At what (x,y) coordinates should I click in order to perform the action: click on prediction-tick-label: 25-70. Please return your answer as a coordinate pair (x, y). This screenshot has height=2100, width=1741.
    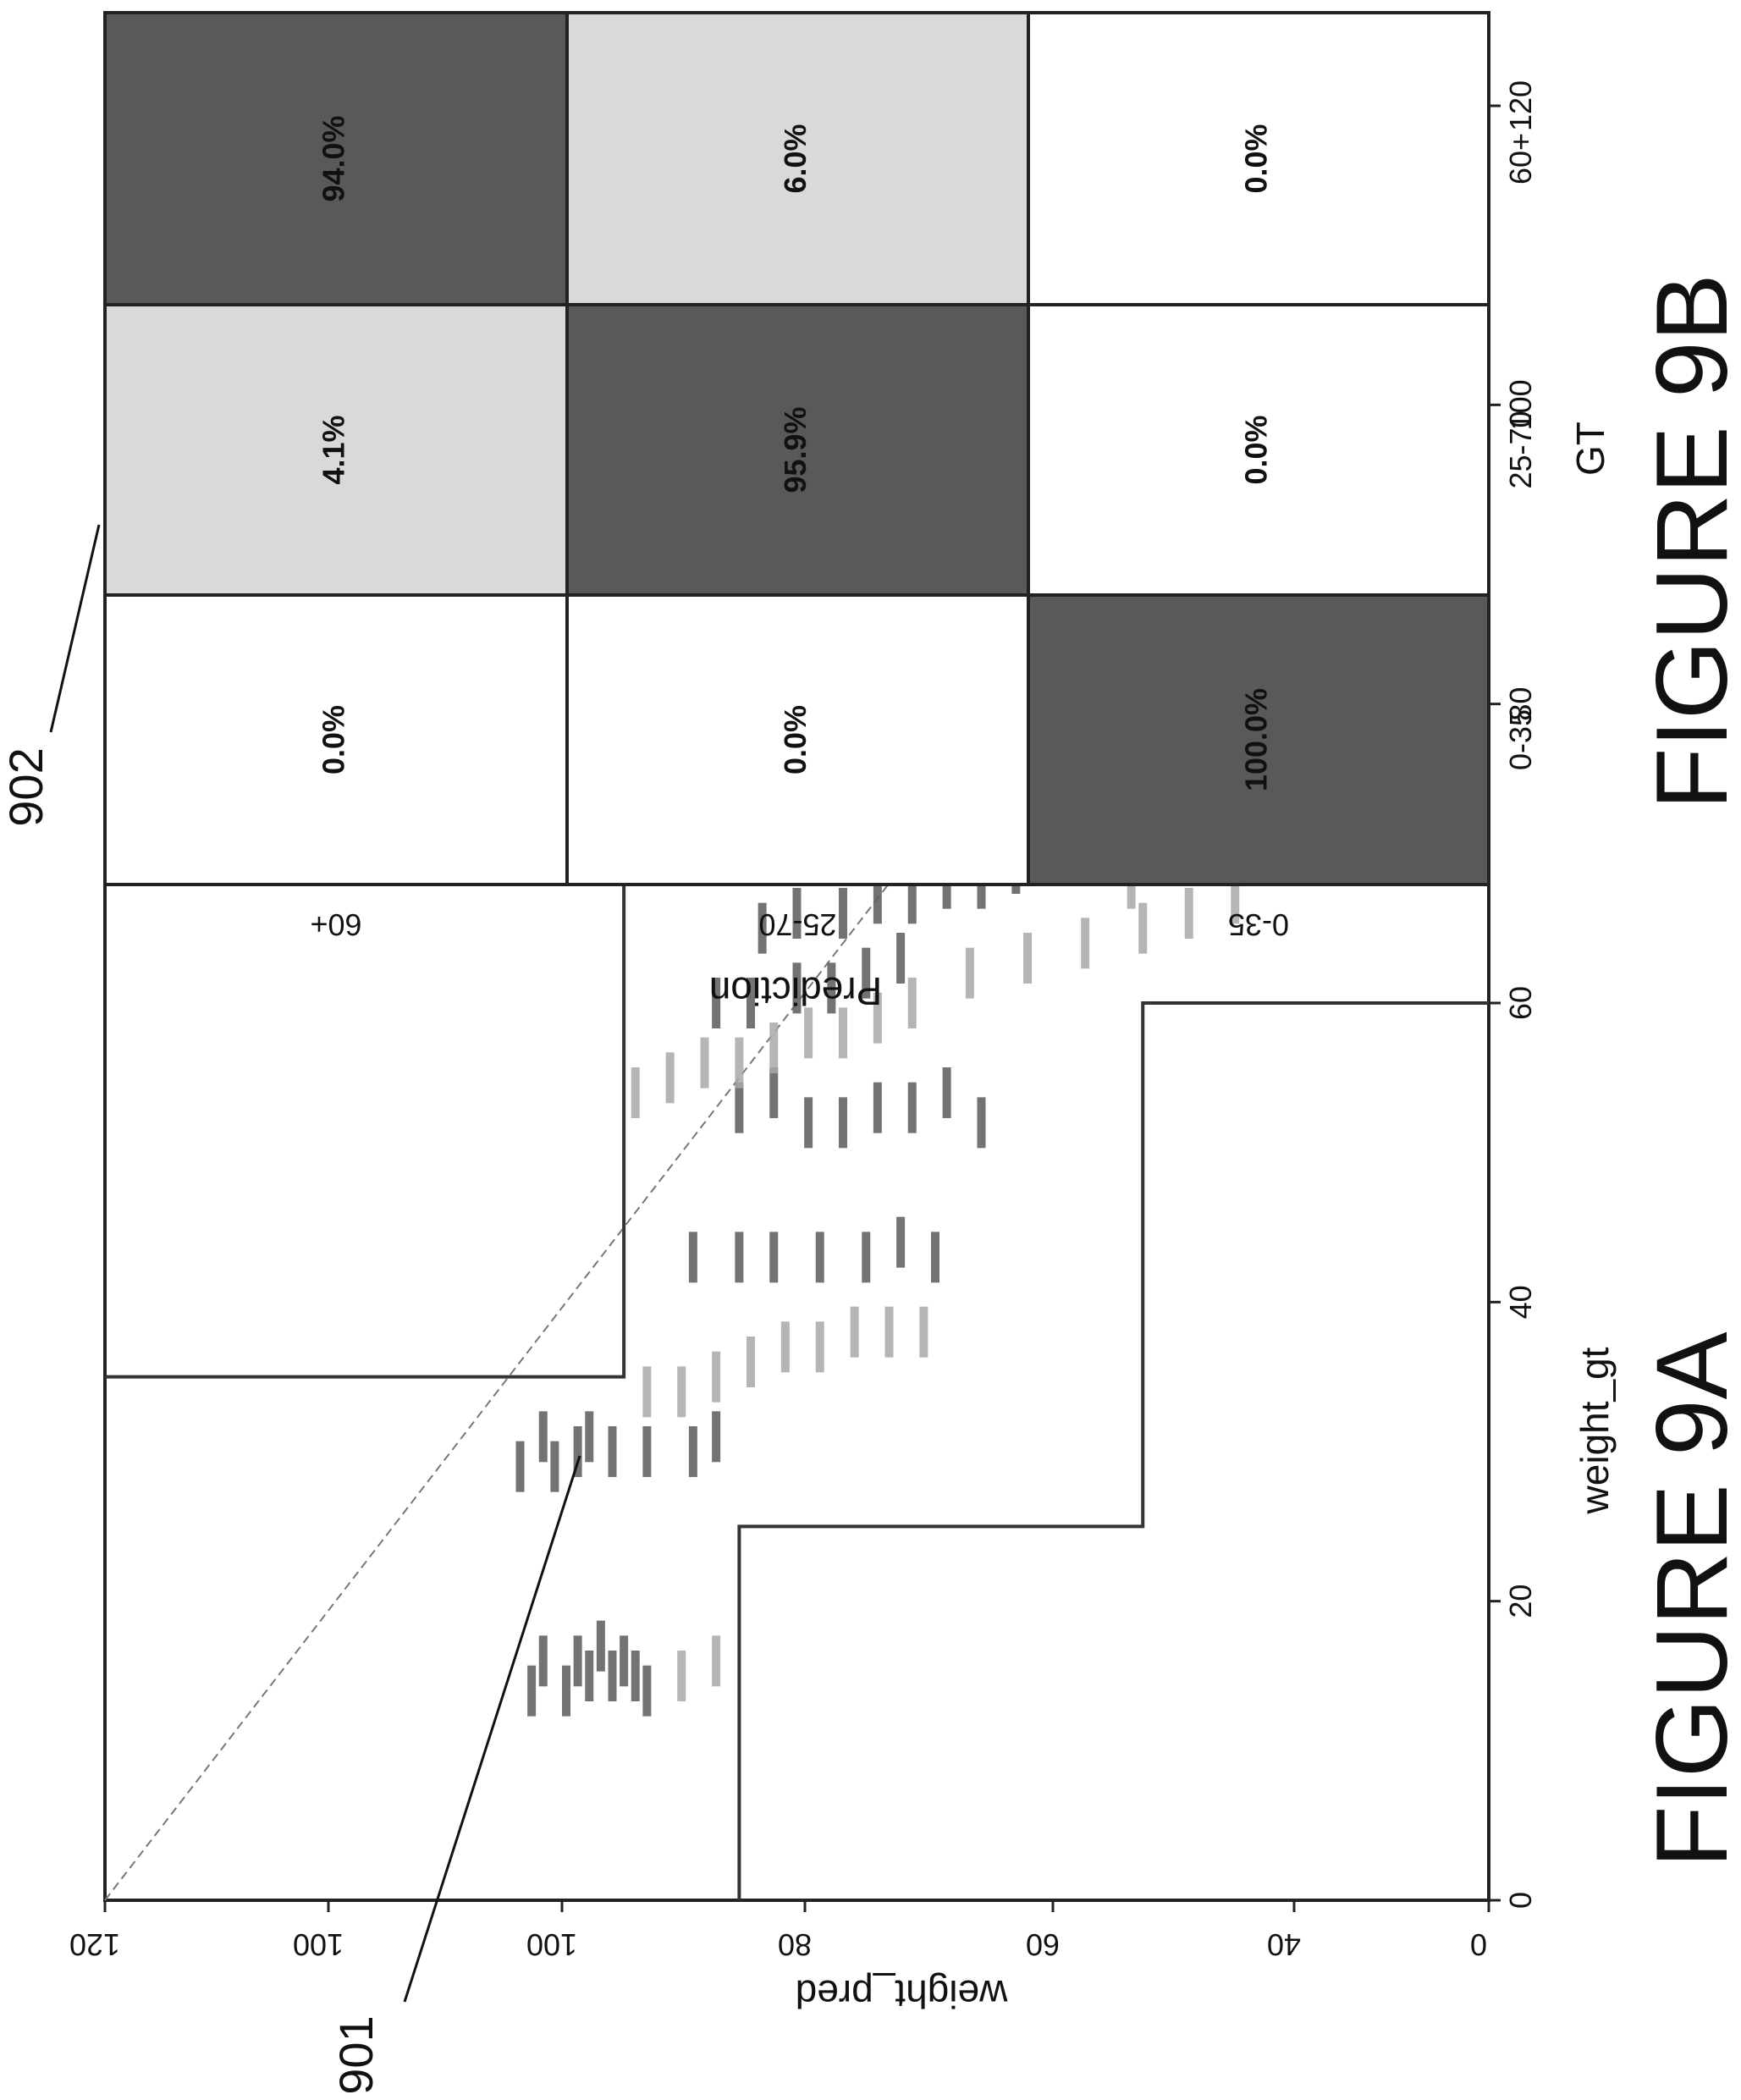
    Looking at the image, I should click on (797, 925).